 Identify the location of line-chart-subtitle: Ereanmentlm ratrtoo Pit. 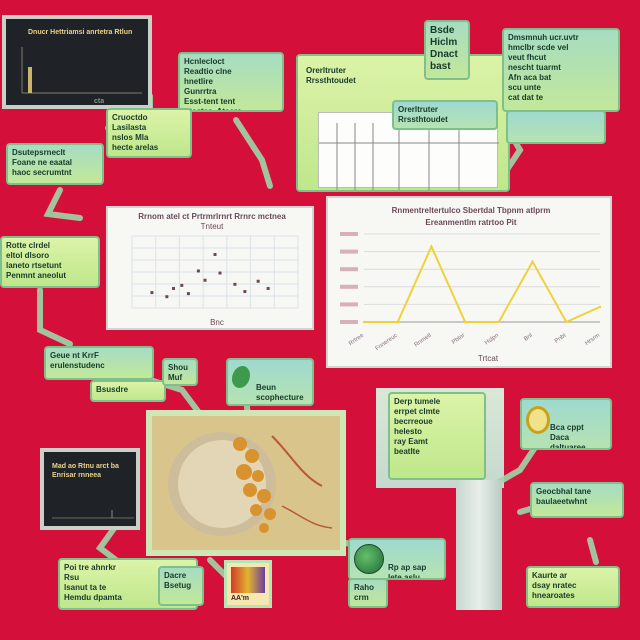
(471, 222).